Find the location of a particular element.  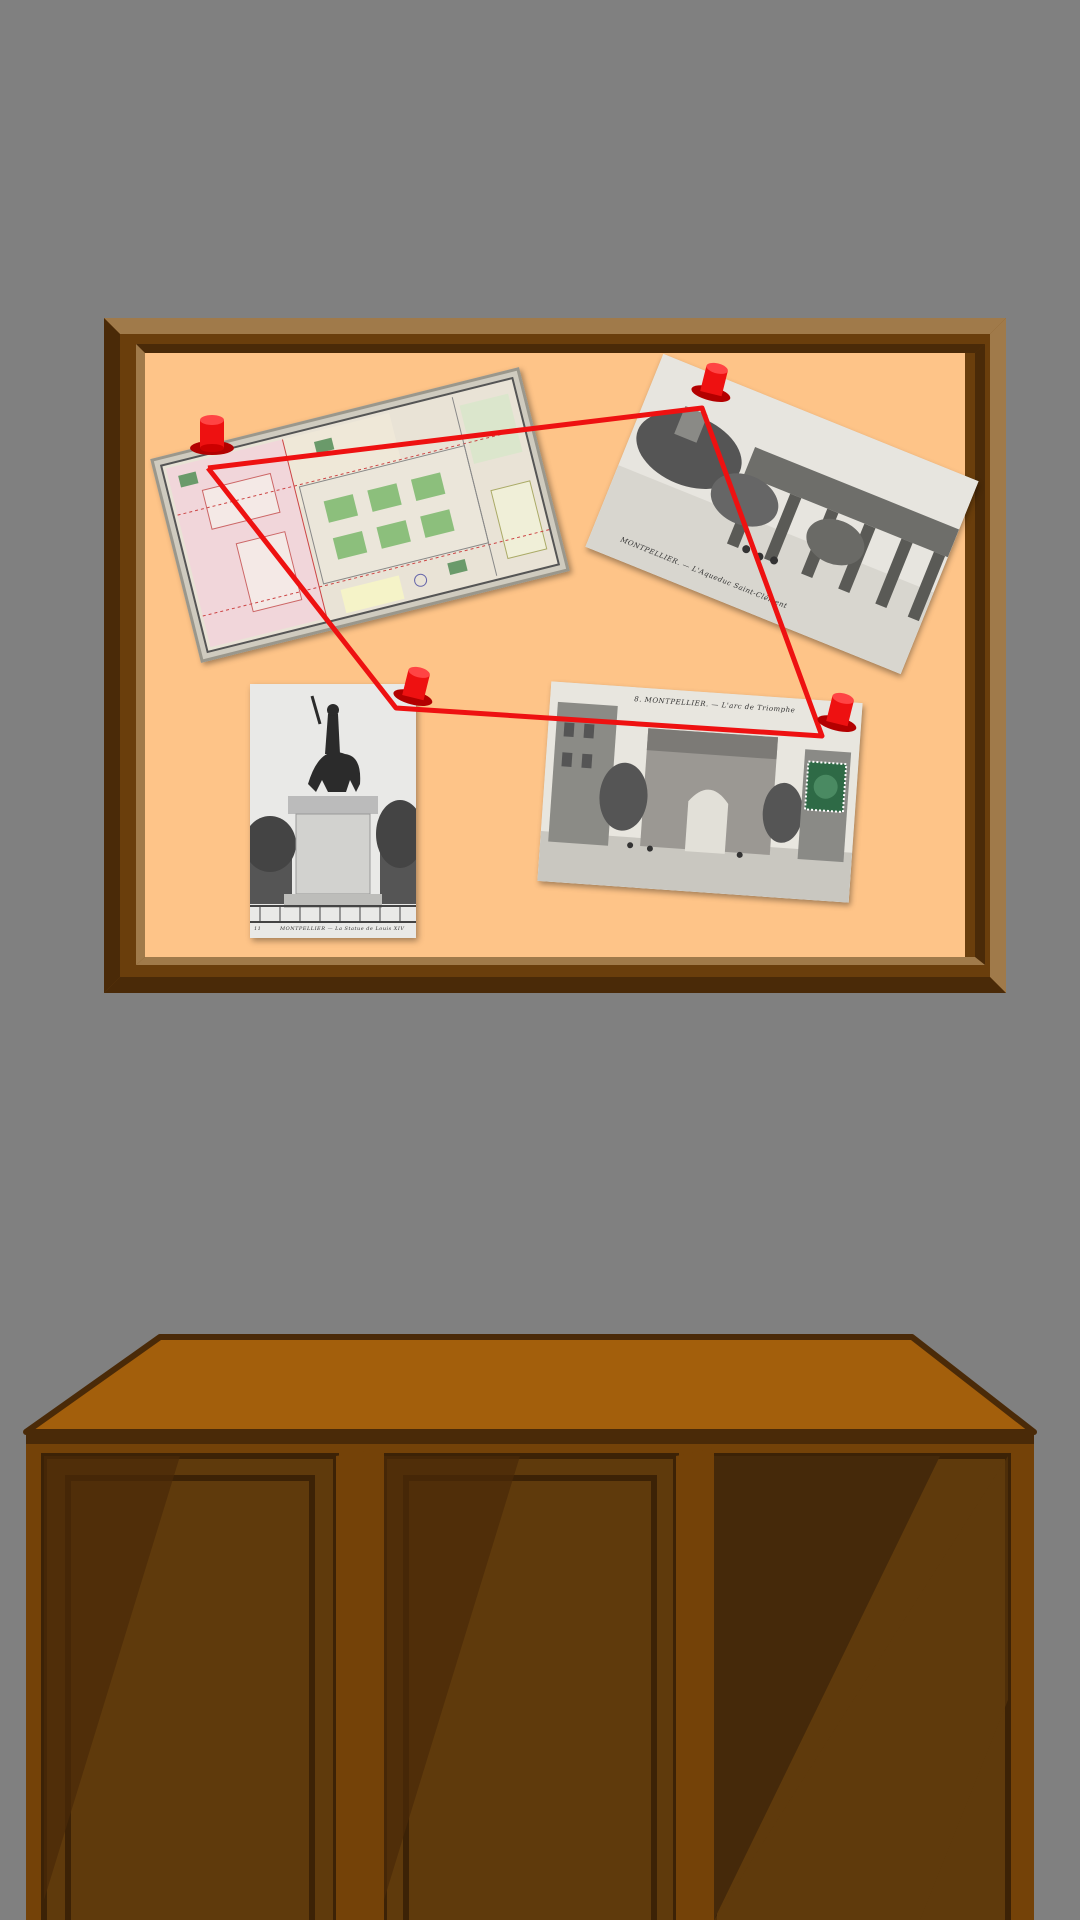

frame-bevel-bottom is located at coordinates (555, 985).